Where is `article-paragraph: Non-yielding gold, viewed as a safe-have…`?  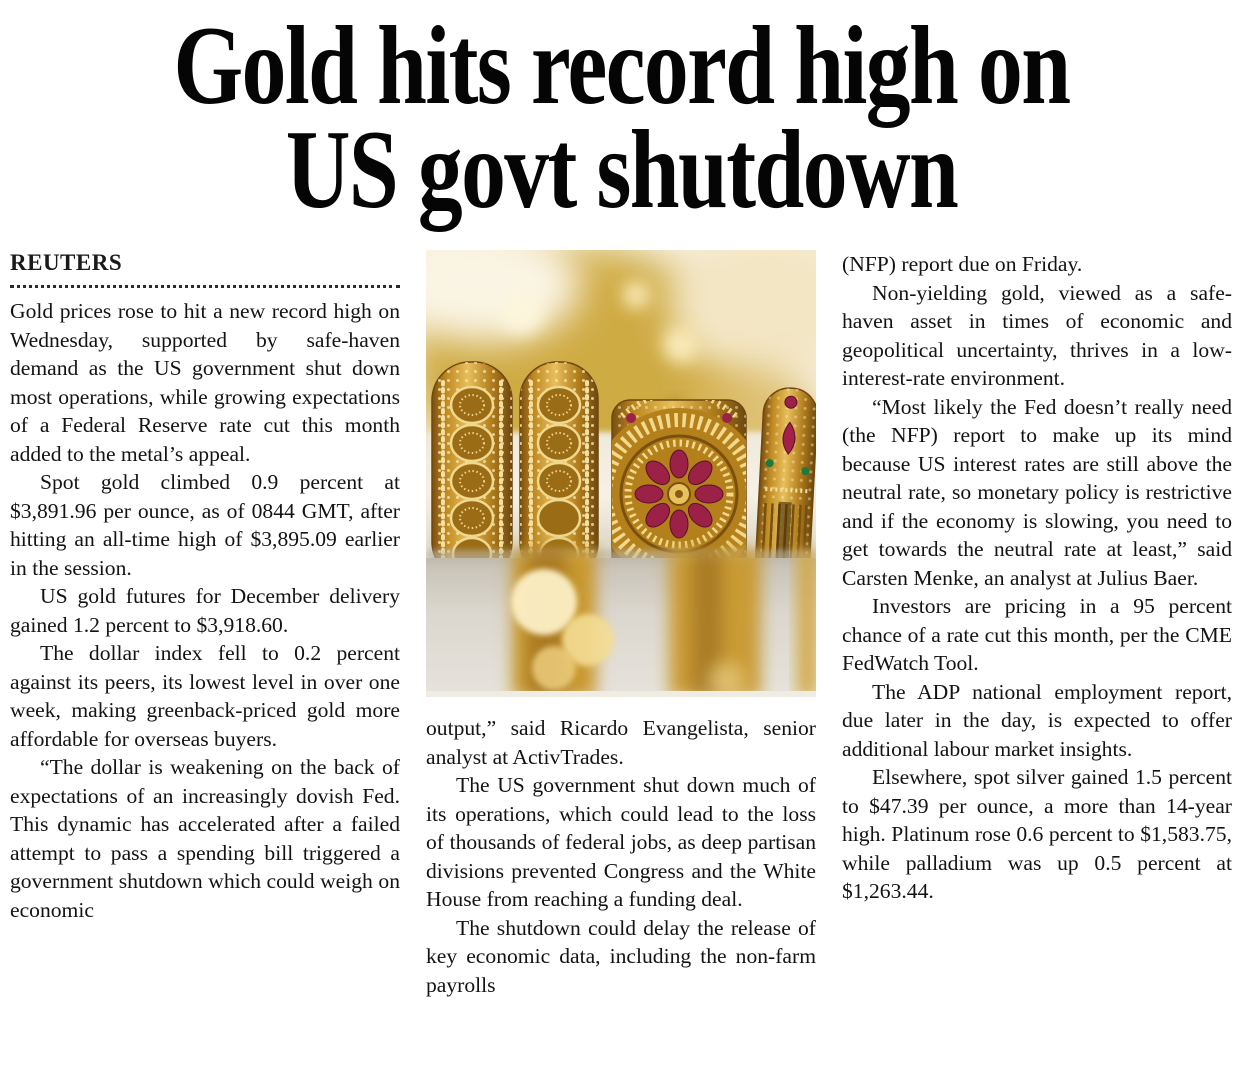
article-paragraph: Non-yielding gold, viewed as a safe-have… is located at coordinates (1037, 335).